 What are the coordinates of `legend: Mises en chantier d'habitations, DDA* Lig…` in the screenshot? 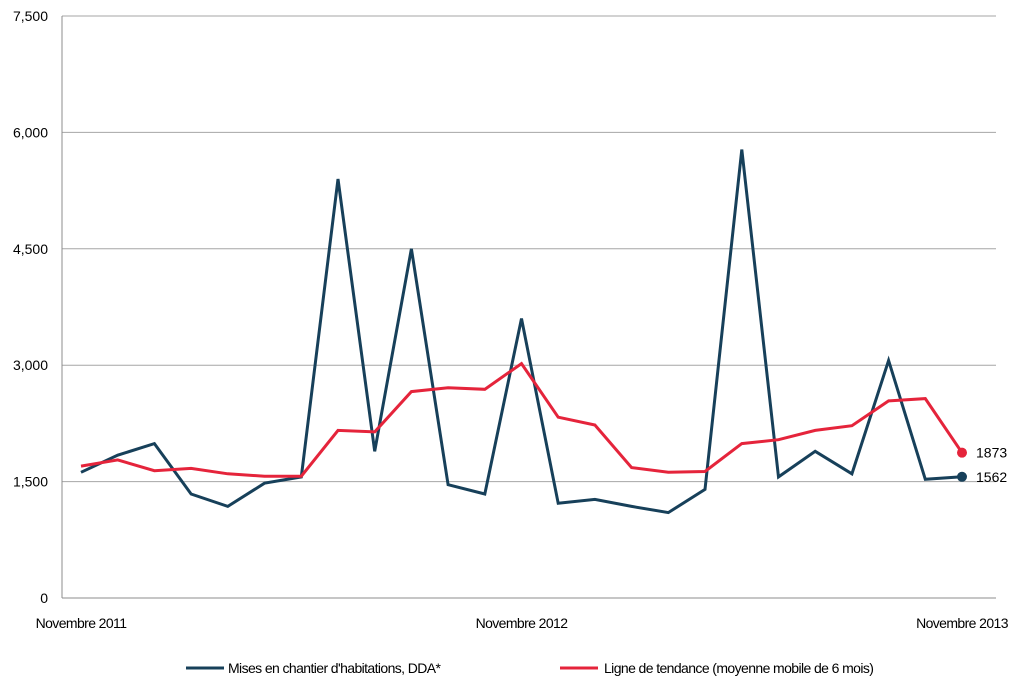 It's located at (530, 668).